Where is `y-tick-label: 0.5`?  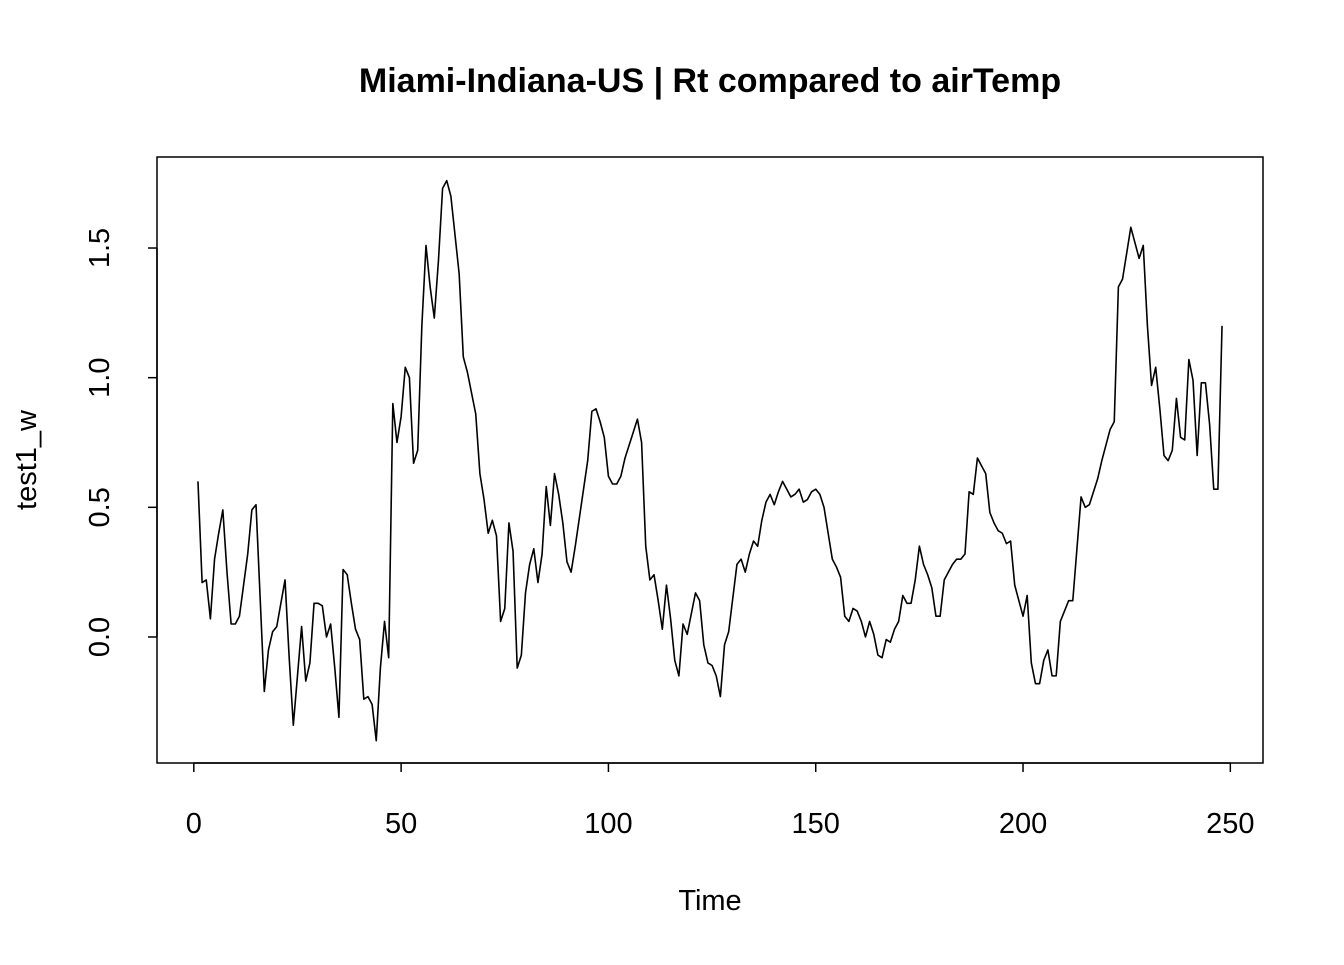
y-tick-label: 0.5 is located at coordinates (100, 507).